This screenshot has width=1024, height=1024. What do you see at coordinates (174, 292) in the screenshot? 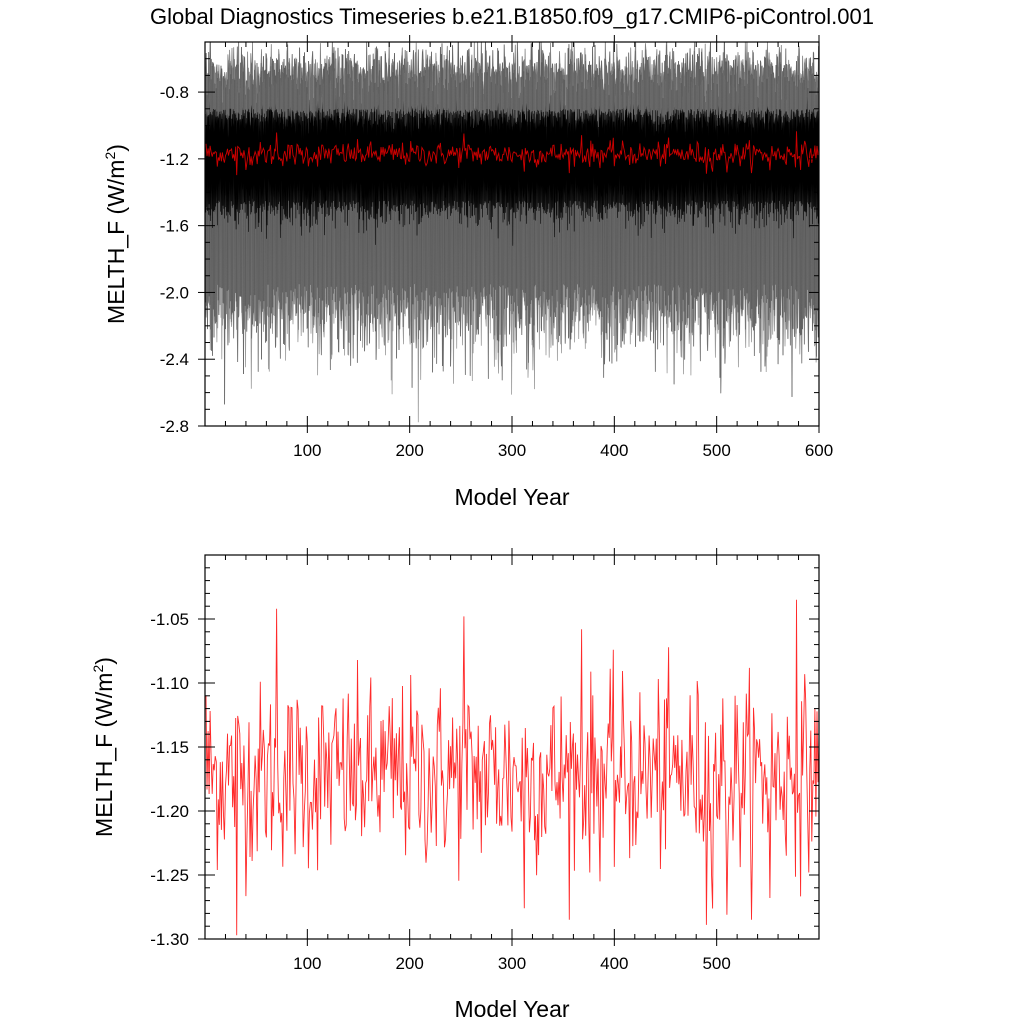
I see `y-tick-label: -2.0` at bounding box center [174, 292].